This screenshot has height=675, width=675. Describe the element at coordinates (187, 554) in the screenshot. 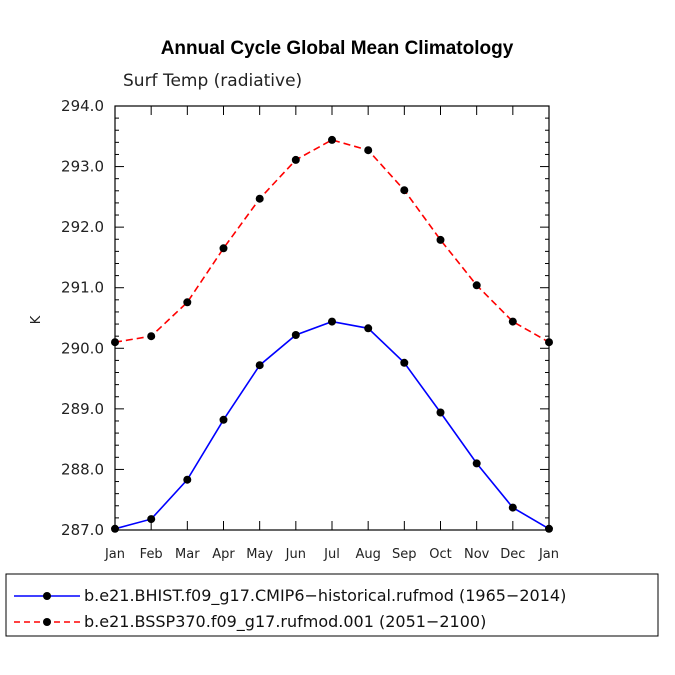

I see `x-tick-label: Mar` at that location.